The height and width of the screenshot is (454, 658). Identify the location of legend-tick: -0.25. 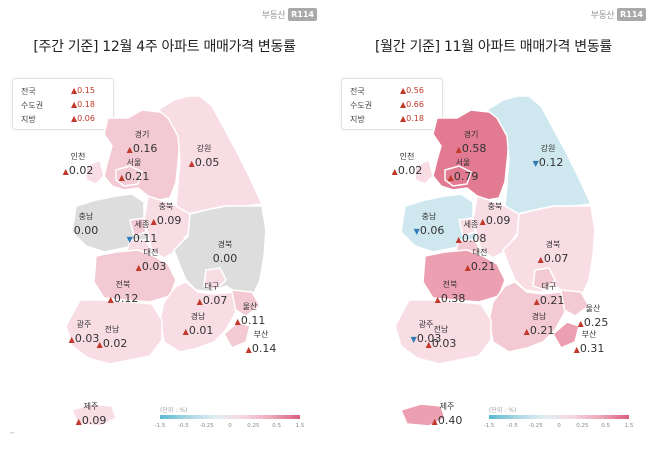
(535, 426).